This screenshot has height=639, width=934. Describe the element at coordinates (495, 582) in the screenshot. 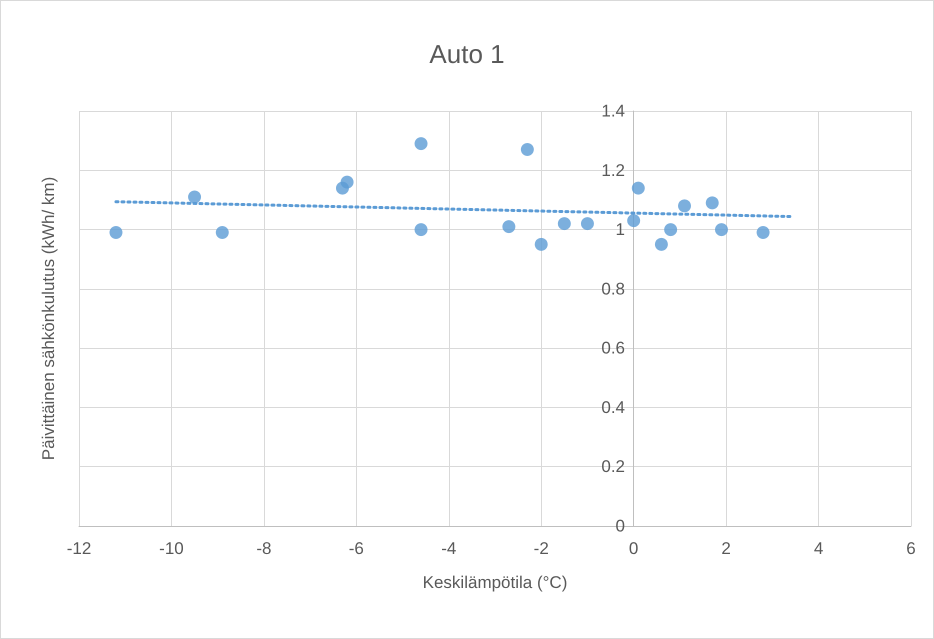

I see `x-axis-title: Keskilämpötila (°C)` at that location.